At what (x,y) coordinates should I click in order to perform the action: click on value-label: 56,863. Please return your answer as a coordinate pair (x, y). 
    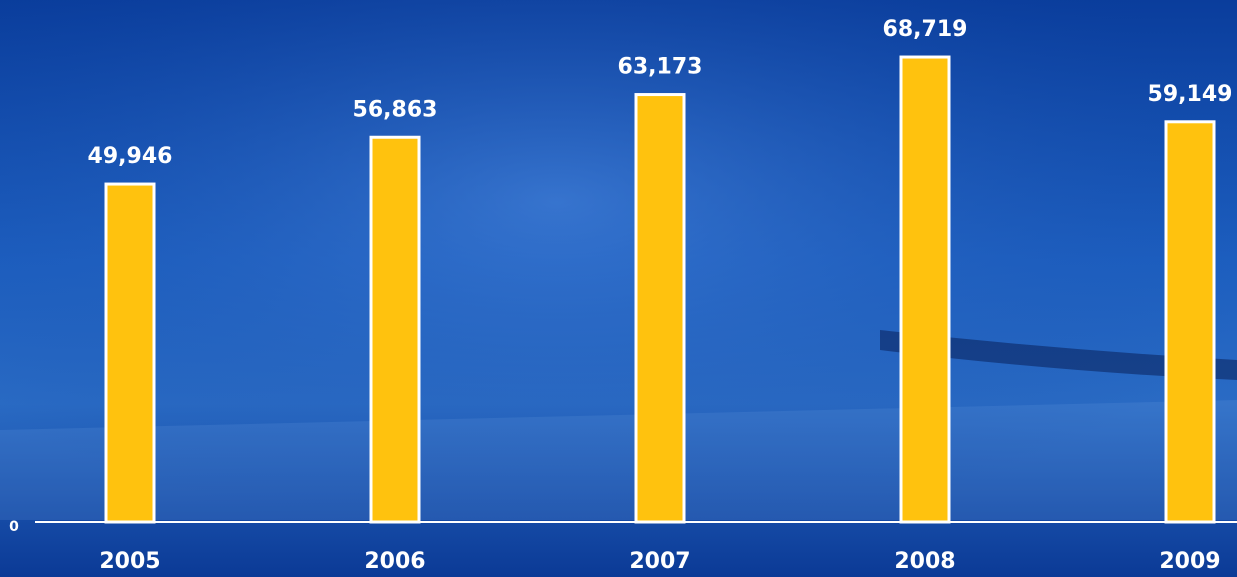
    Looking at the image, I should click on (395, 109).